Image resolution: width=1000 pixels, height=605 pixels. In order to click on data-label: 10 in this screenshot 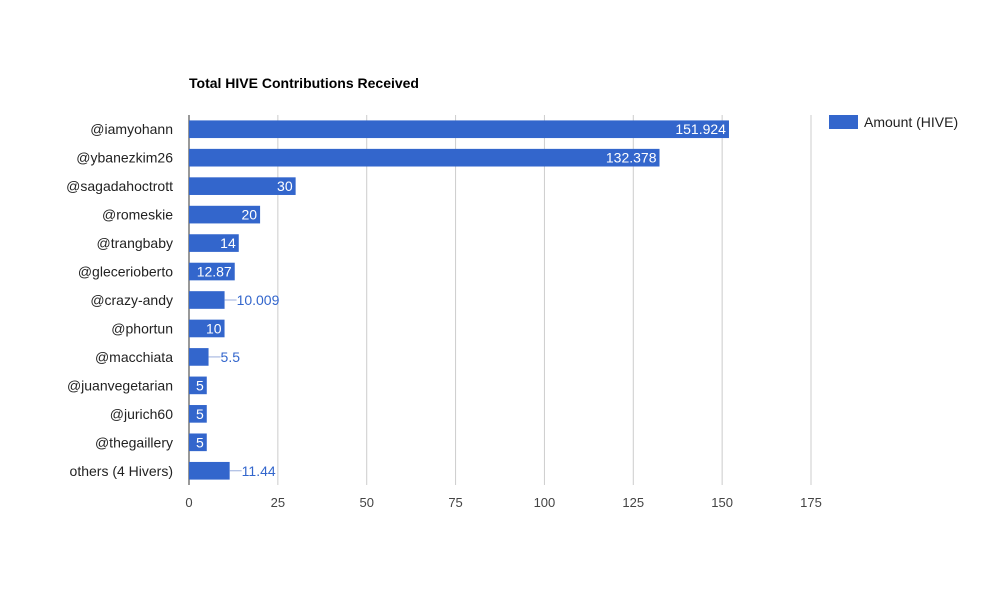, I will do `click(214, 328)`.